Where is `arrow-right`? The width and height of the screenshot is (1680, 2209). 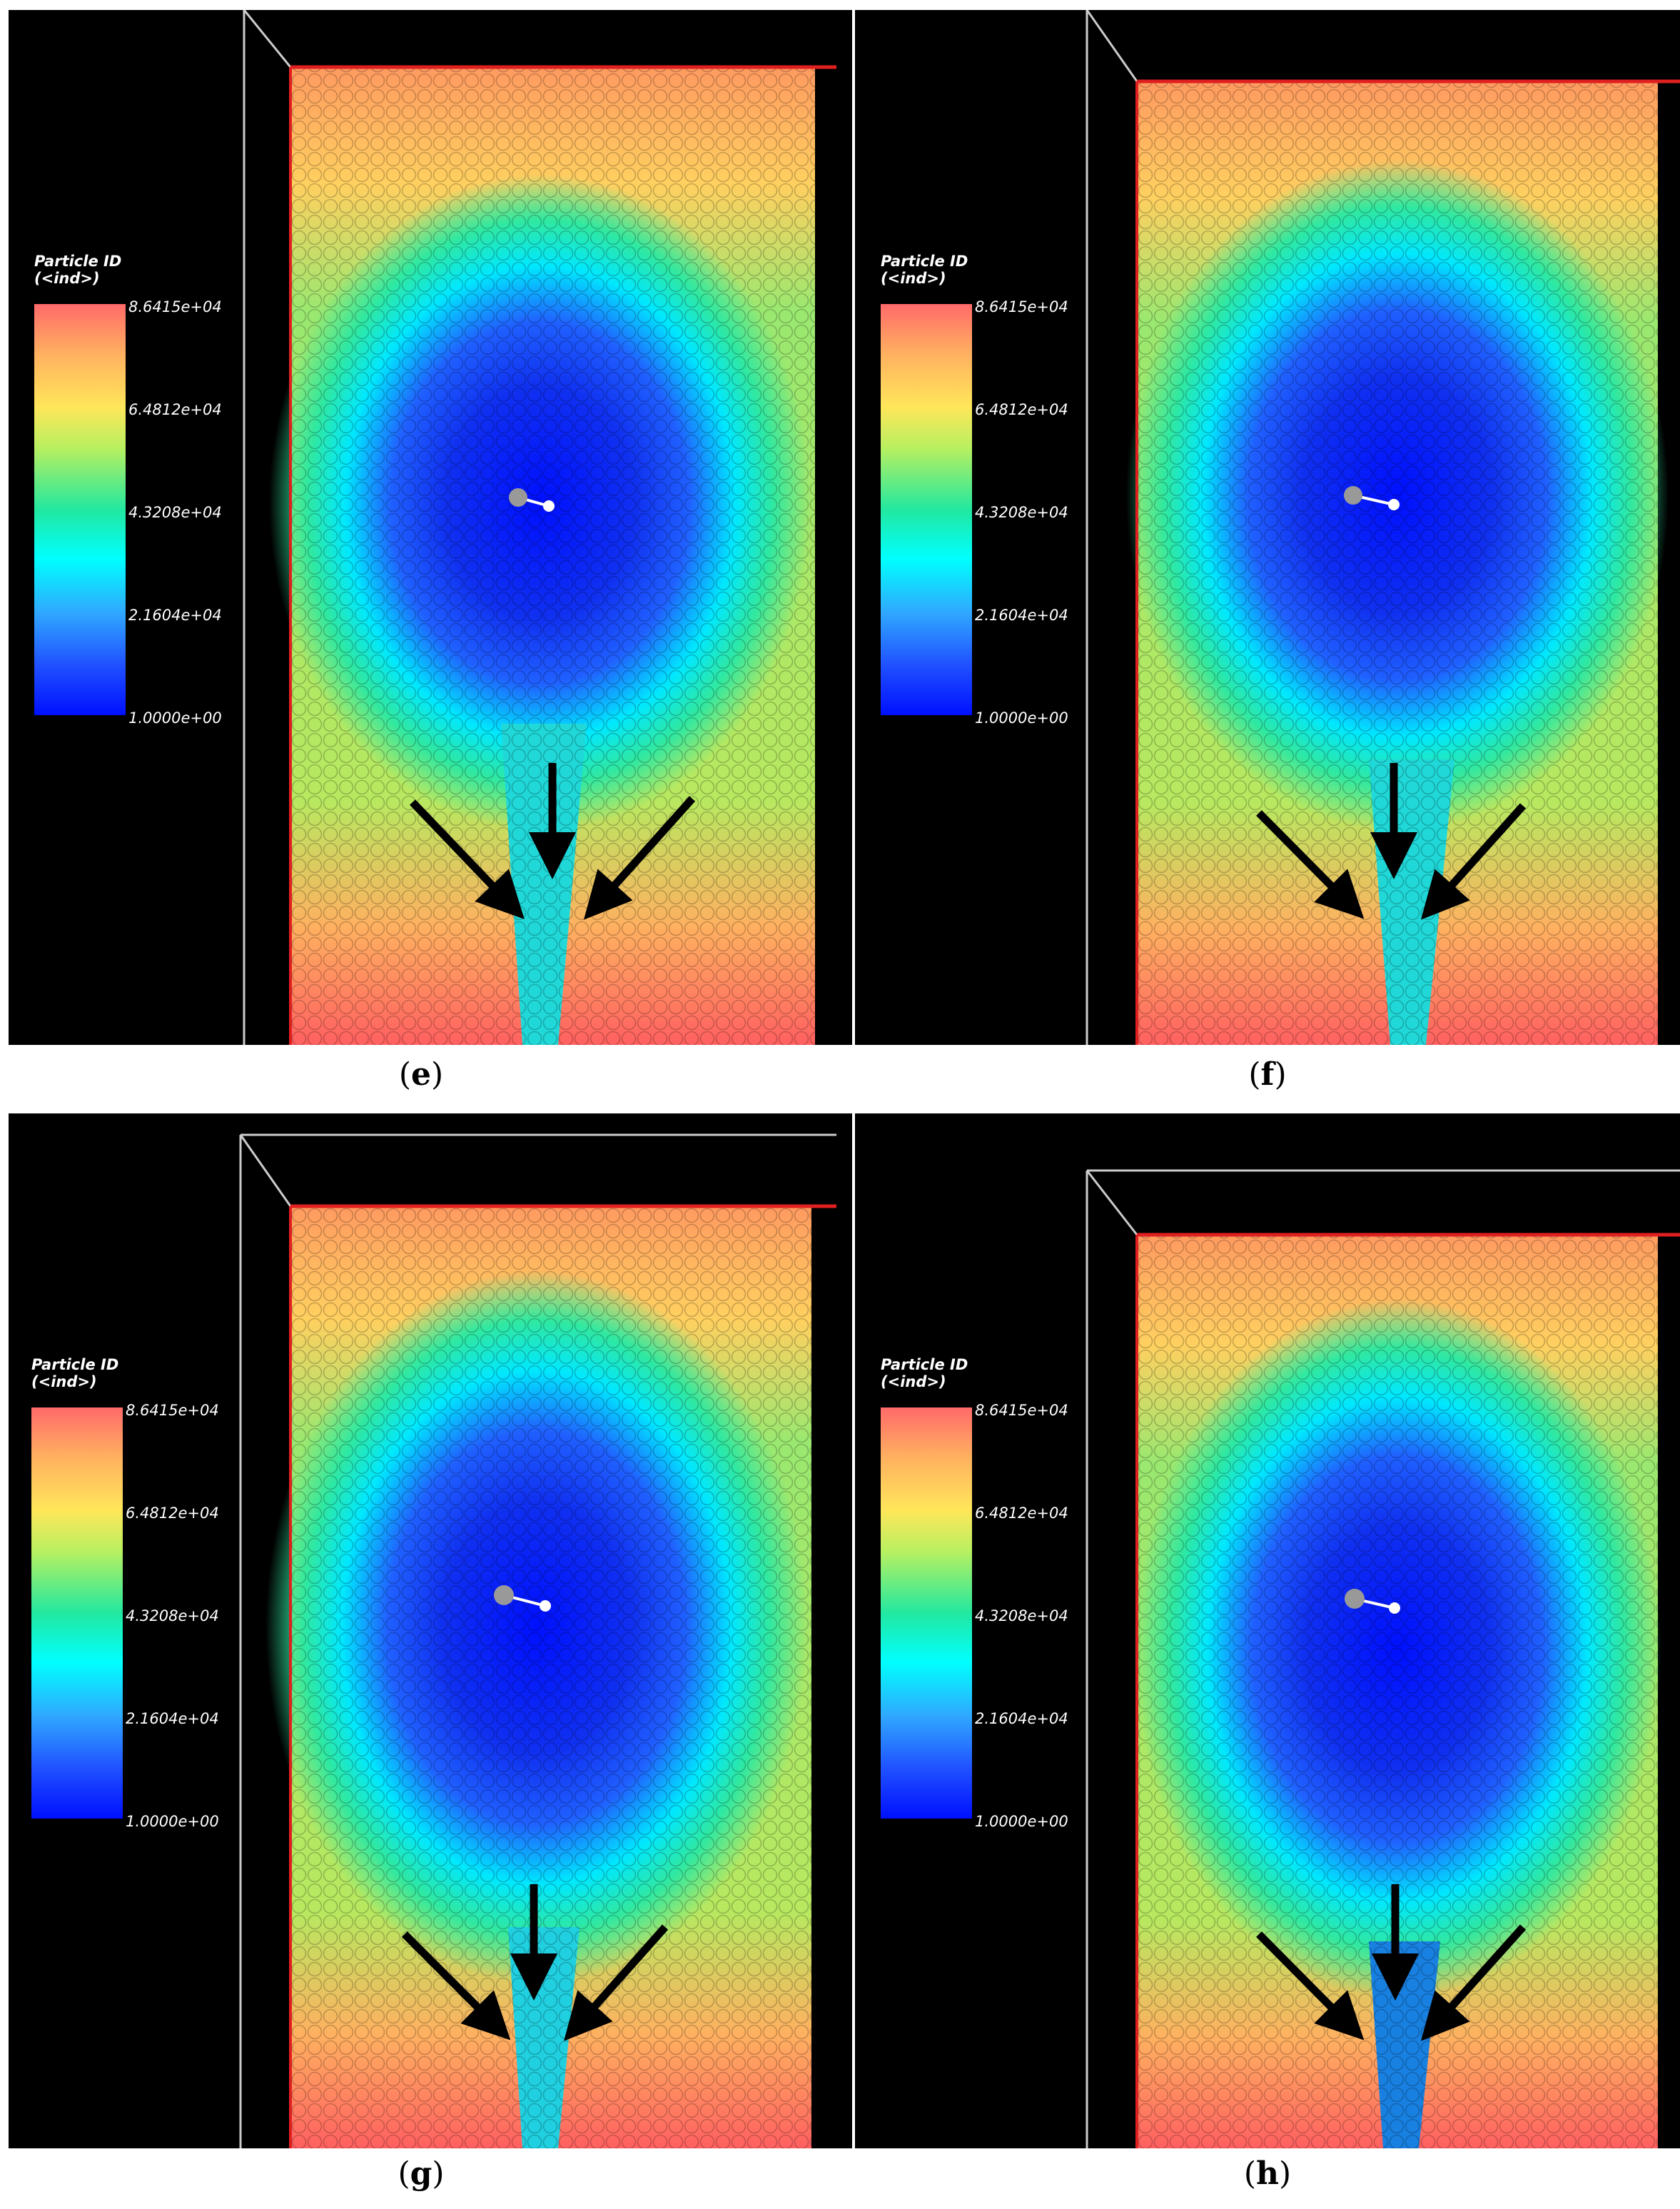
arrow-right is located at coordinates (639, 858).